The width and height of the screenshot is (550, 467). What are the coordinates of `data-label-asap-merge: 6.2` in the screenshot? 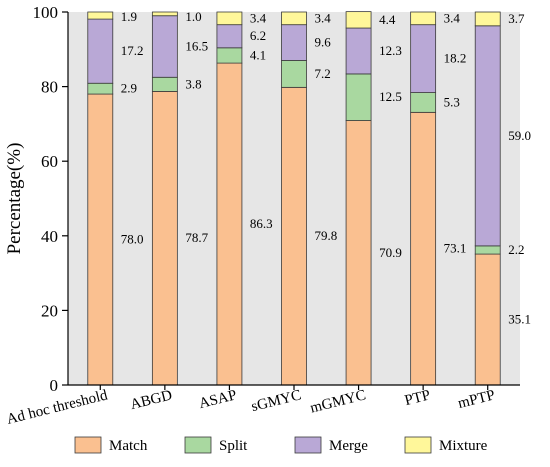 It's located at (258, 35).